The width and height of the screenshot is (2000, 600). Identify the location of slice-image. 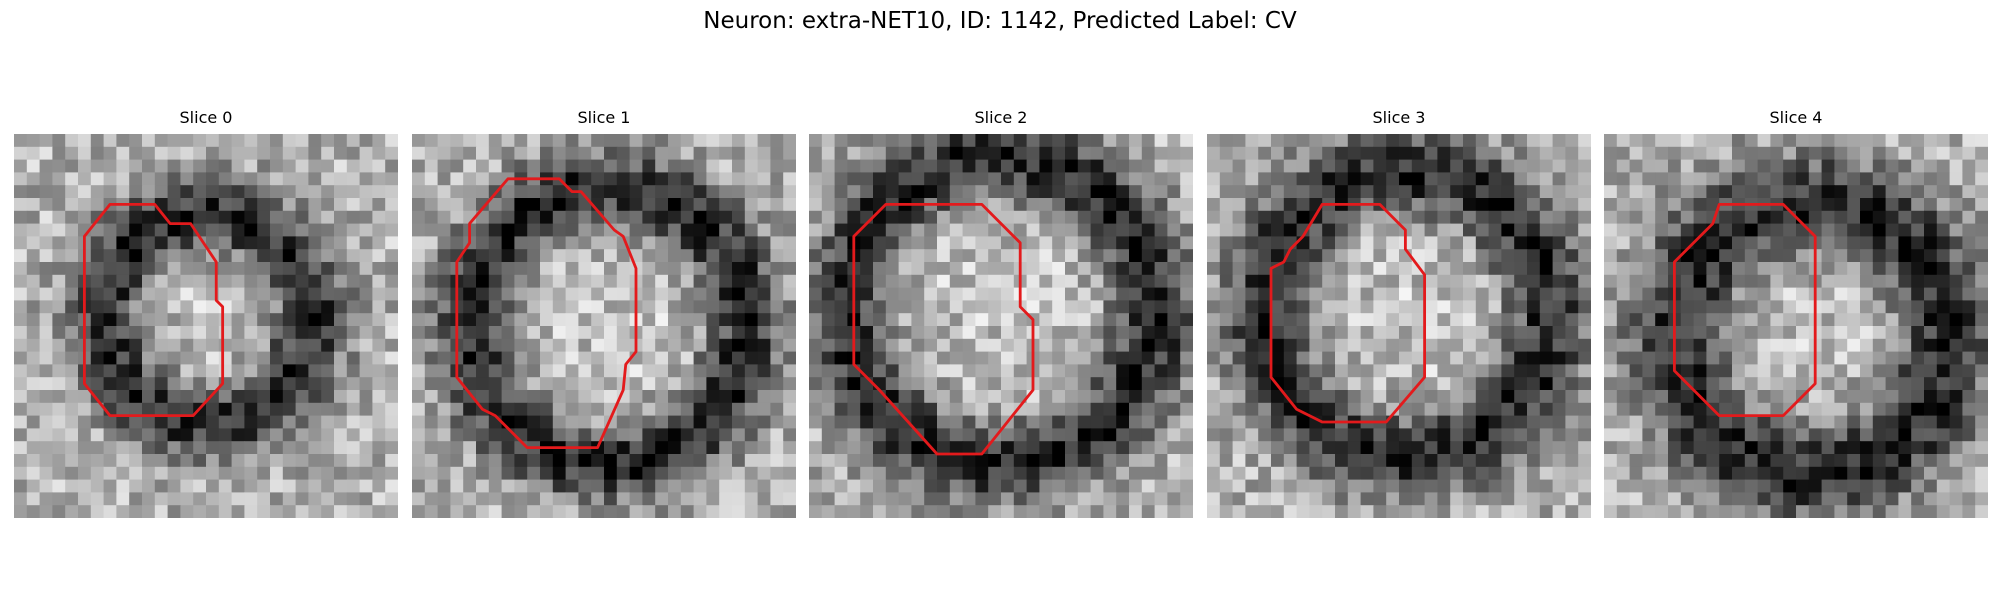
(206, 326).